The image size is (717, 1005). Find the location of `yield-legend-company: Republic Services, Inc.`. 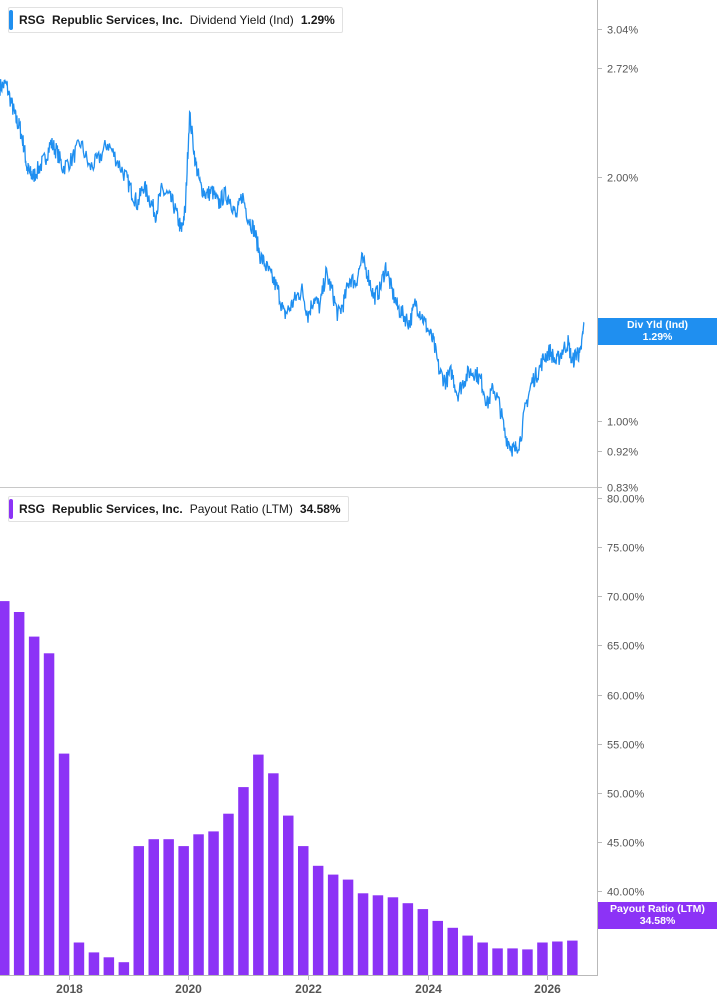

yield-legend-company: Republic Services, Inc. is located at coordinates (117, 20).